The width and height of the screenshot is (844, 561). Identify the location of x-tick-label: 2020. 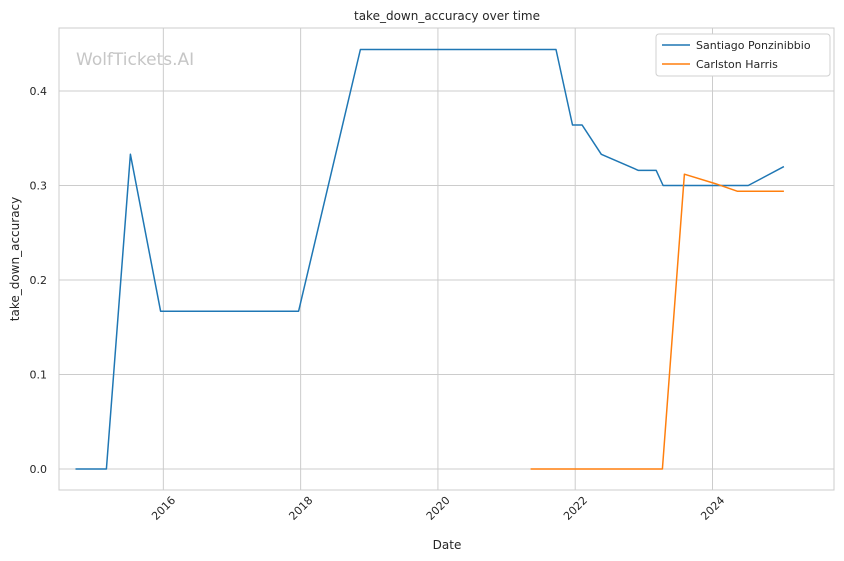
(438, 508).